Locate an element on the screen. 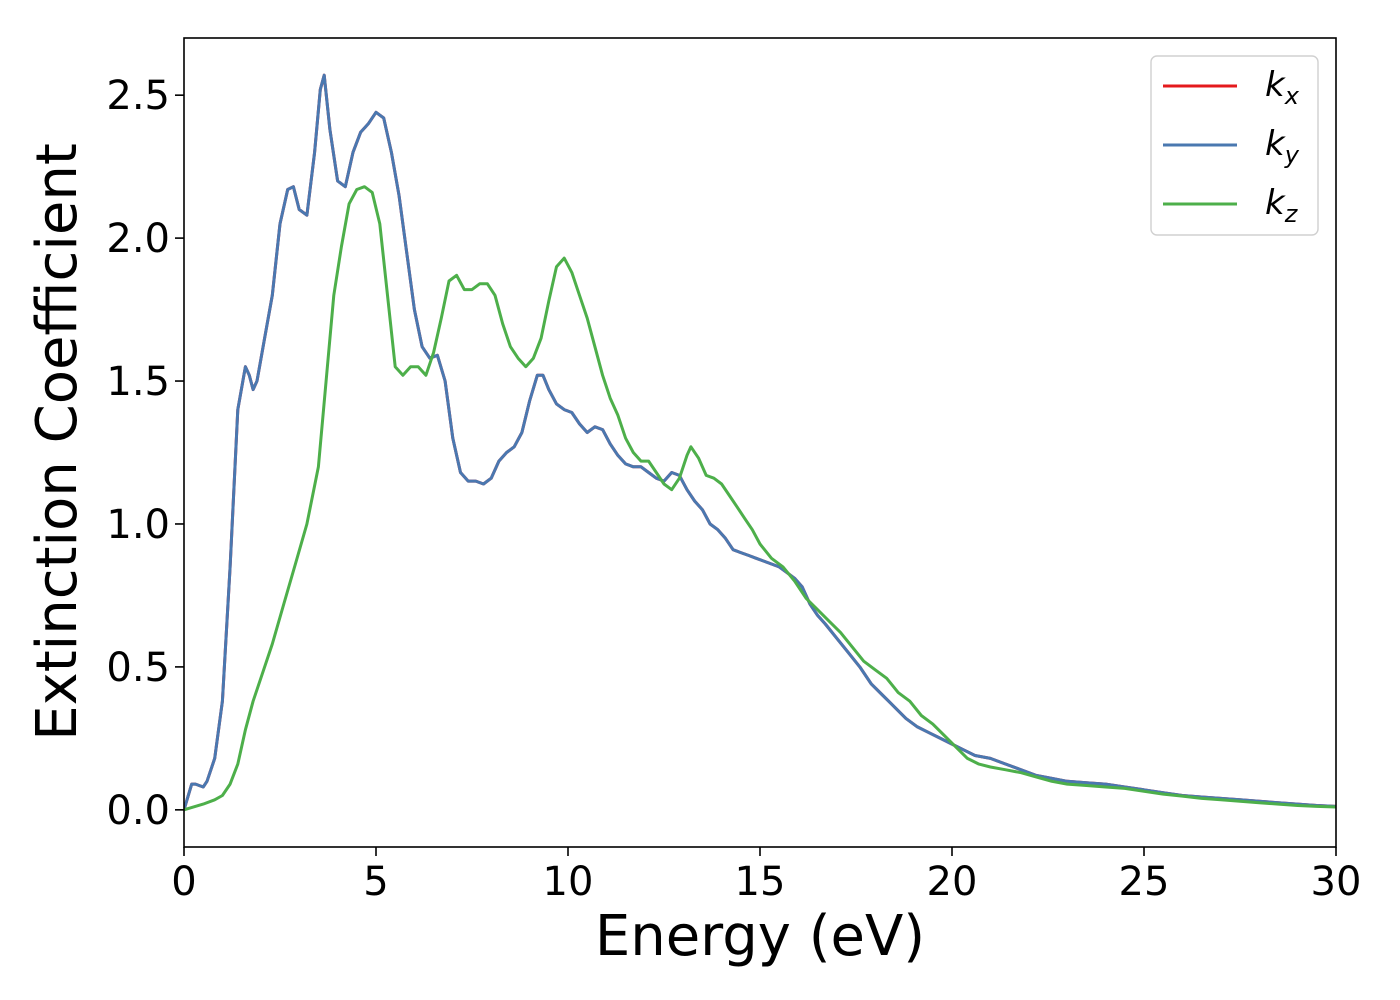 The width and height of the screenshot is (1400, 1000). y-tick-label: 2.0 is located at coordinates (138, 239).